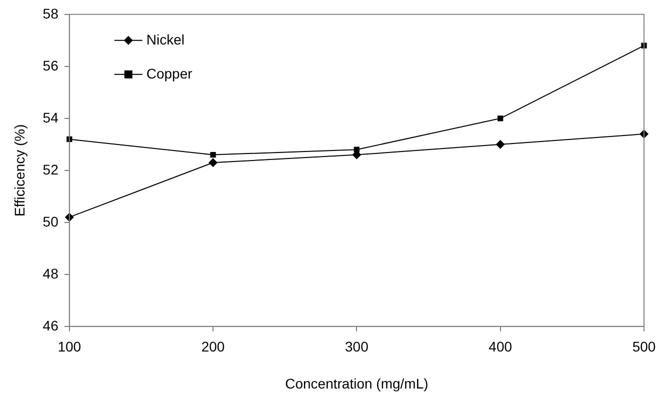 This screenshot has height=405, width=666. What do you see at coordinates (50, 169) in the screenshot?
I see `y-tick-label: 52` at bounding box center [50, 169].